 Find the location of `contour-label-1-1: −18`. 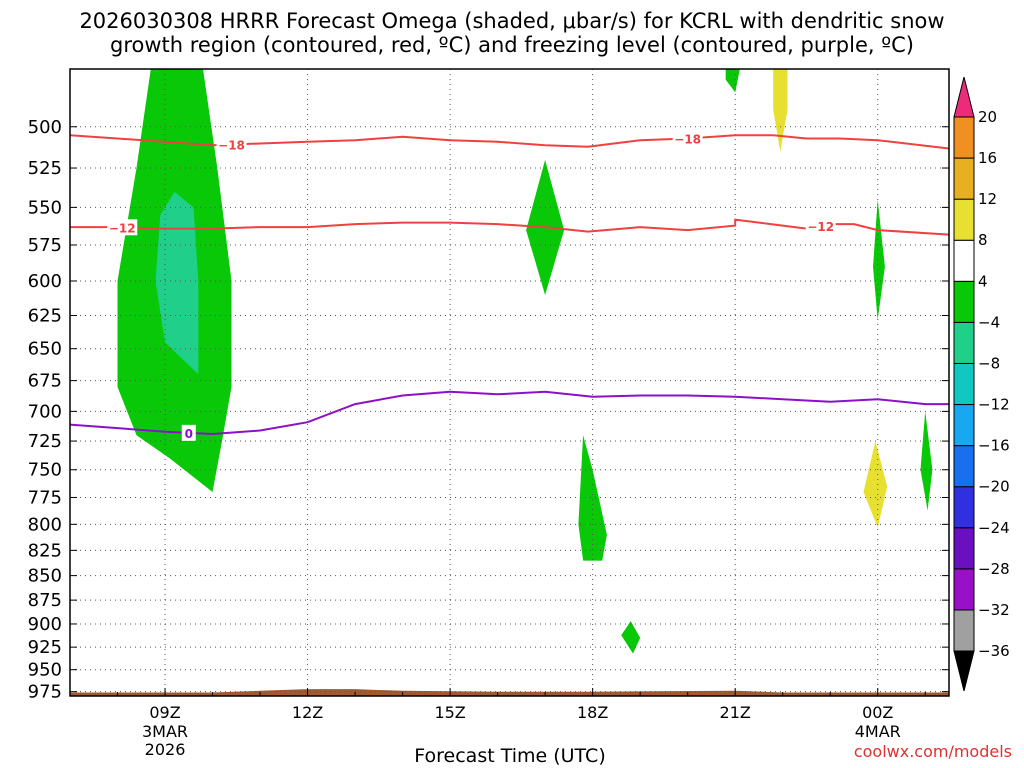

contour-label-1-1: −18 is located at coordinates (231, 146).